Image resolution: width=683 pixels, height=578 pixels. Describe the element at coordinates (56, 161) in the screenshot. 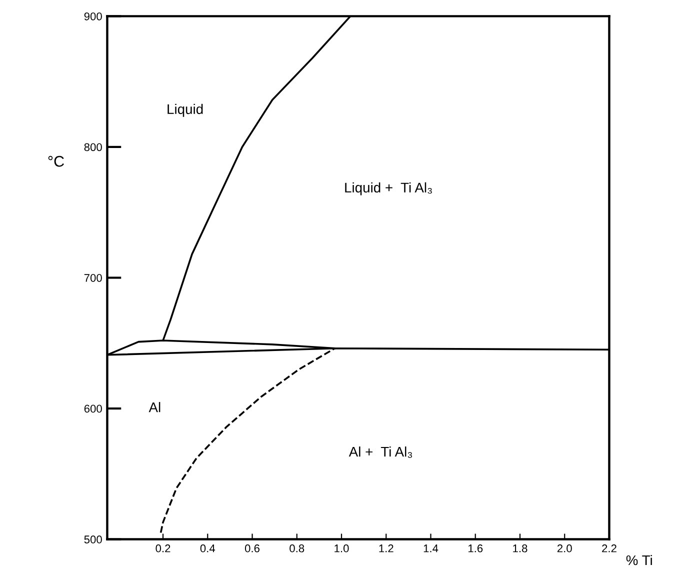

I see `y-axis-title: °C` at that location.